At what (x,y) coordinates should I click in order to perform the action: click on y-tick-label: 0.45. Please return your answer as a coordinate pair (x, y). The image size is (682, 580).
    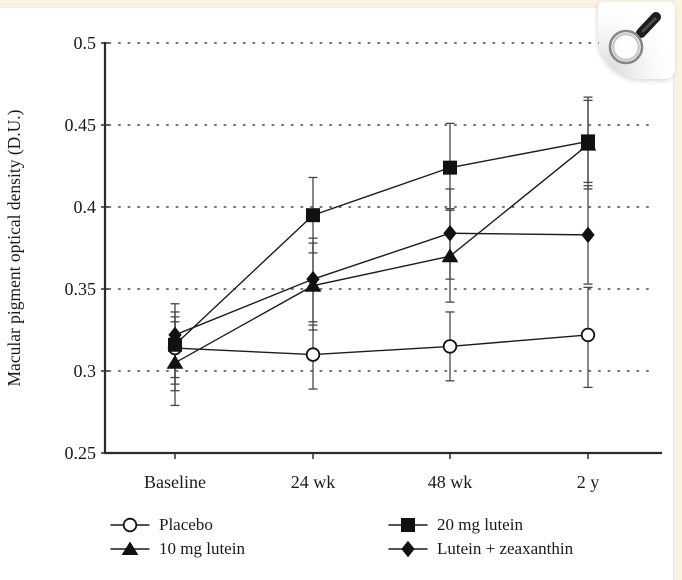
    Looking at the image, I should click on (81, 125).